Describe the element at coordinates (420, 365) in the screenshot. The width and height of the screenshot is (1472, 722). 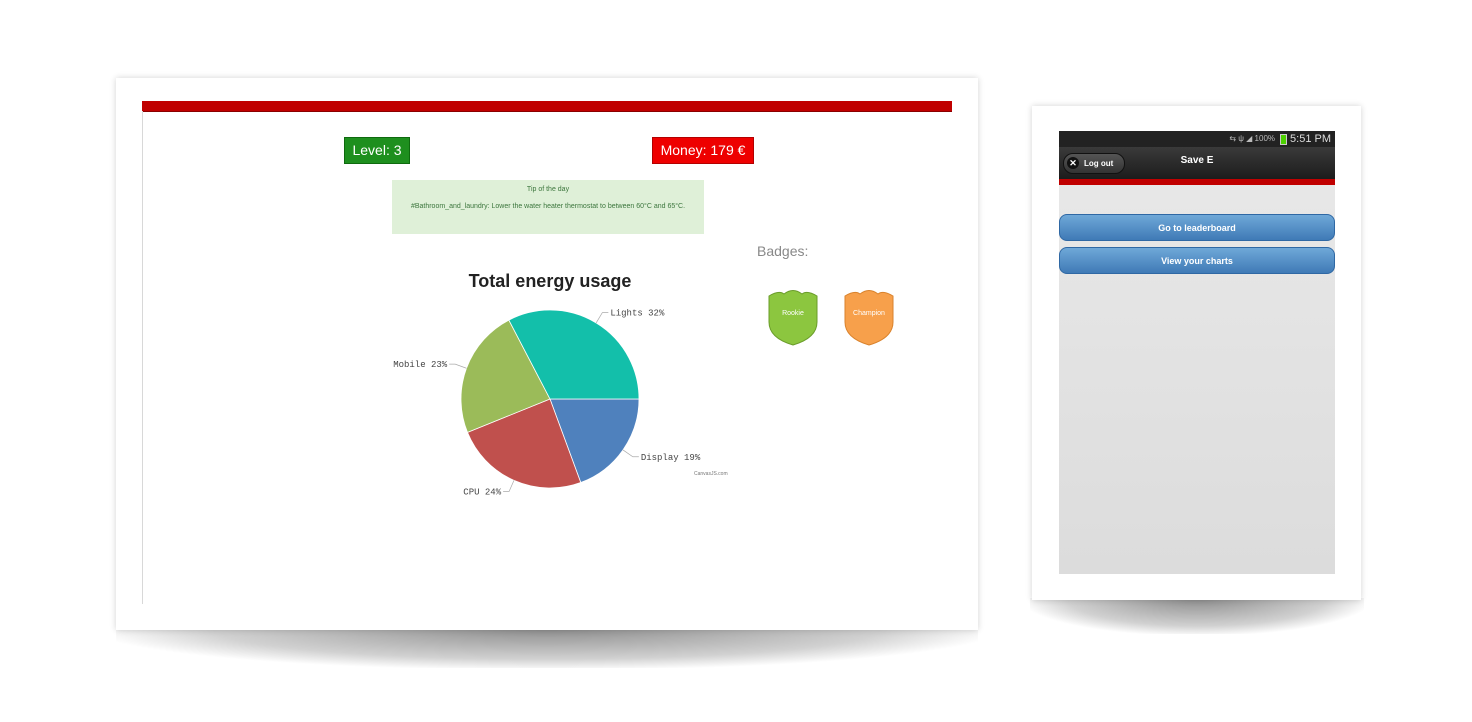
I see `pie-label-mobile: Mobile 23%` at that location.